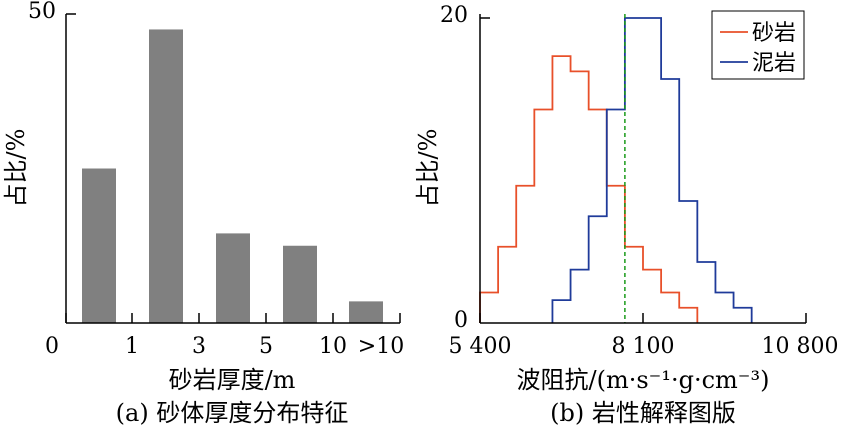  What do you see at coordinates (232, 380) in the screenshot?
I see `x-axis-label: 砂岩厚度/m` at bounding box center [232, 380].